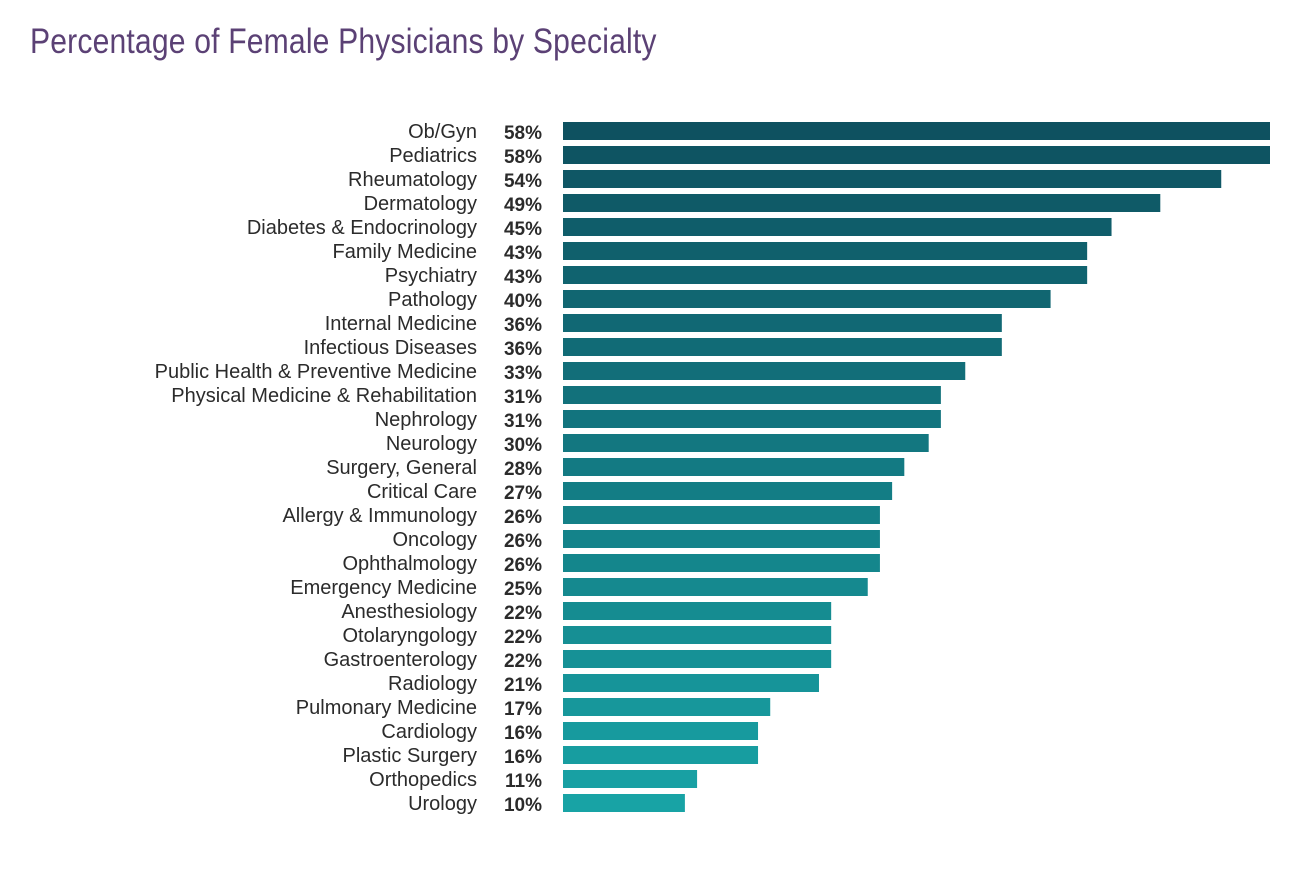 The height and width of the screenshot is (878, 1290). I want to click on category-label: Dermatology, so click(420, 204).